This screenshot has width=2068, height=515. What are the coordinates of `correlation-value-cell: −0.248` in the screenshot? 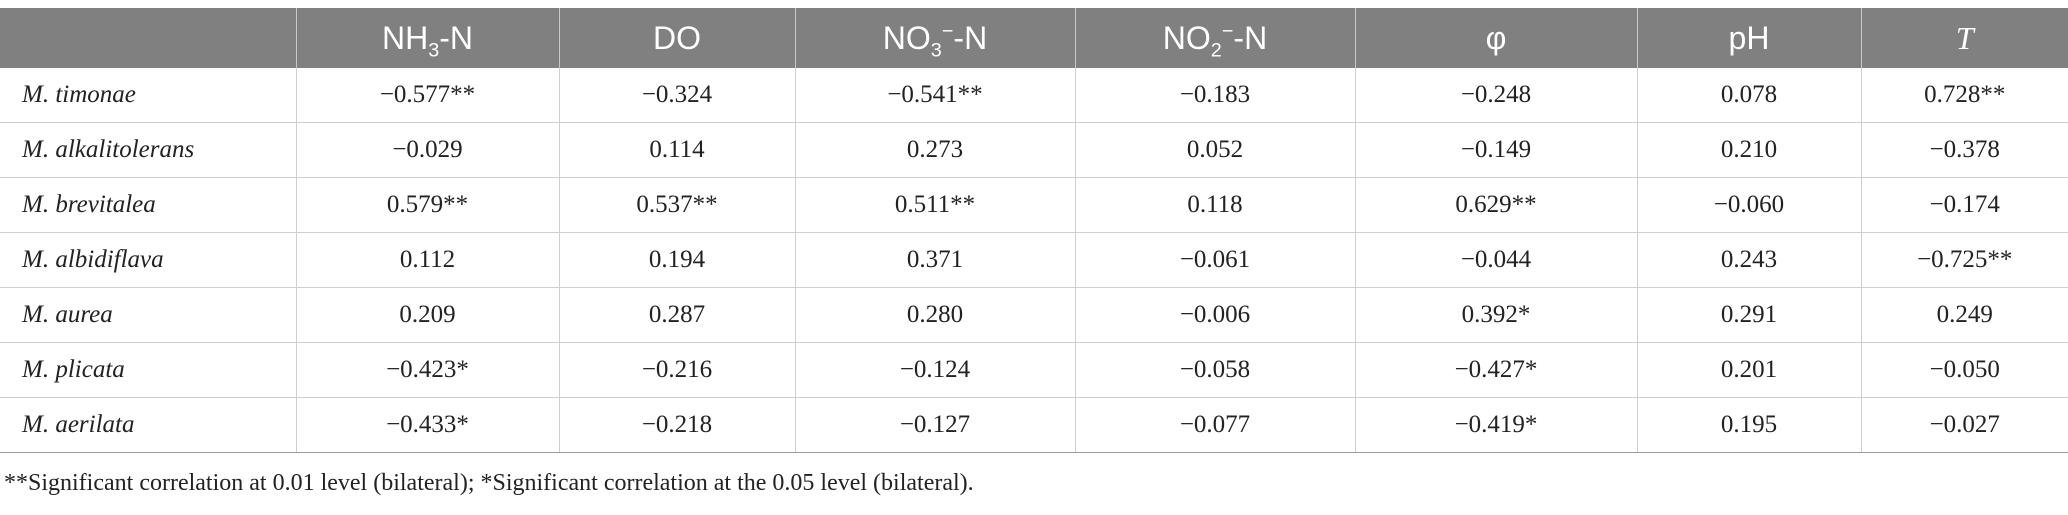 It's located at (1496, 95).